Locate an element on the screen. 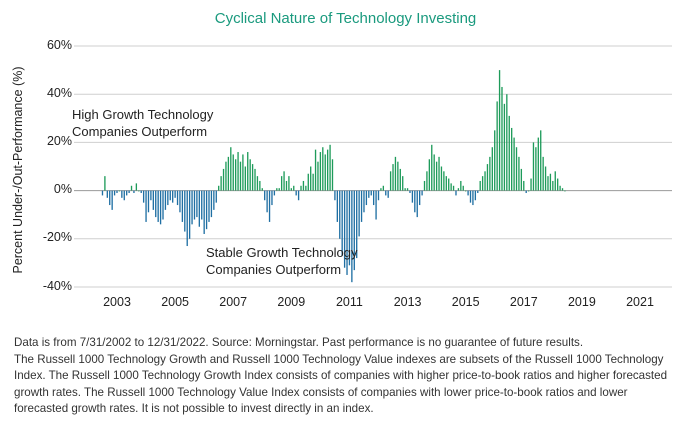 The width and height of the screenshot is (691, 435). annotation-line: High Growth Technology is located at coordinates (143, 114).